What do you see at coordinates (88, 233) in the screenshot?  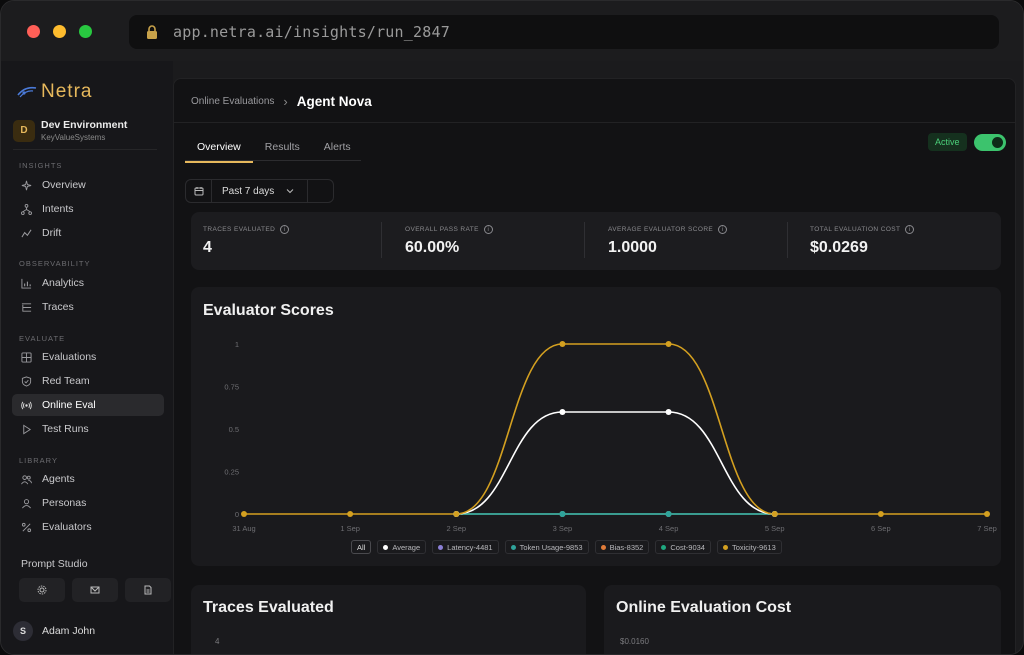 I see `sidebar-item-drift: Drift` at bounding box center [88, 233].